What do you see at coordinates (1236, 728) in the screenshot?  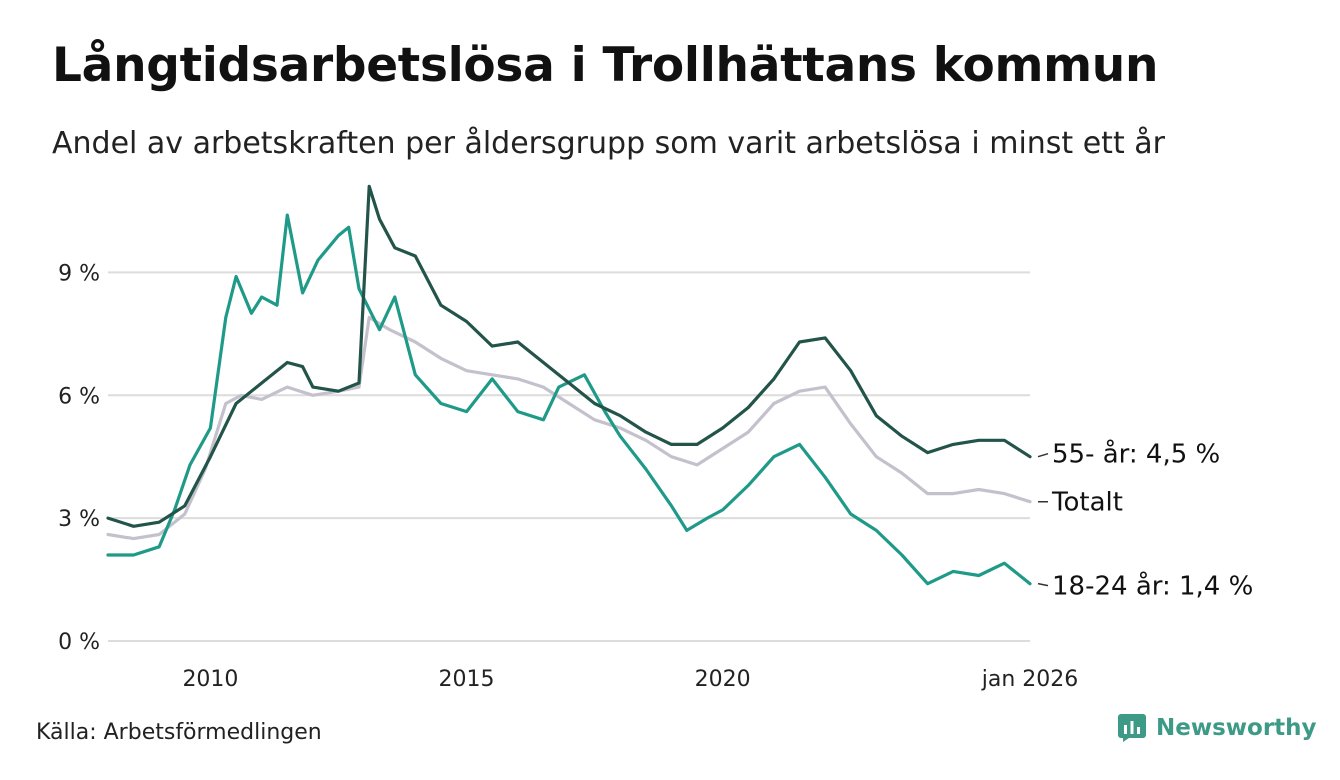 I see `brand-name: Newsworthy` at bounding box center [1236, 728].